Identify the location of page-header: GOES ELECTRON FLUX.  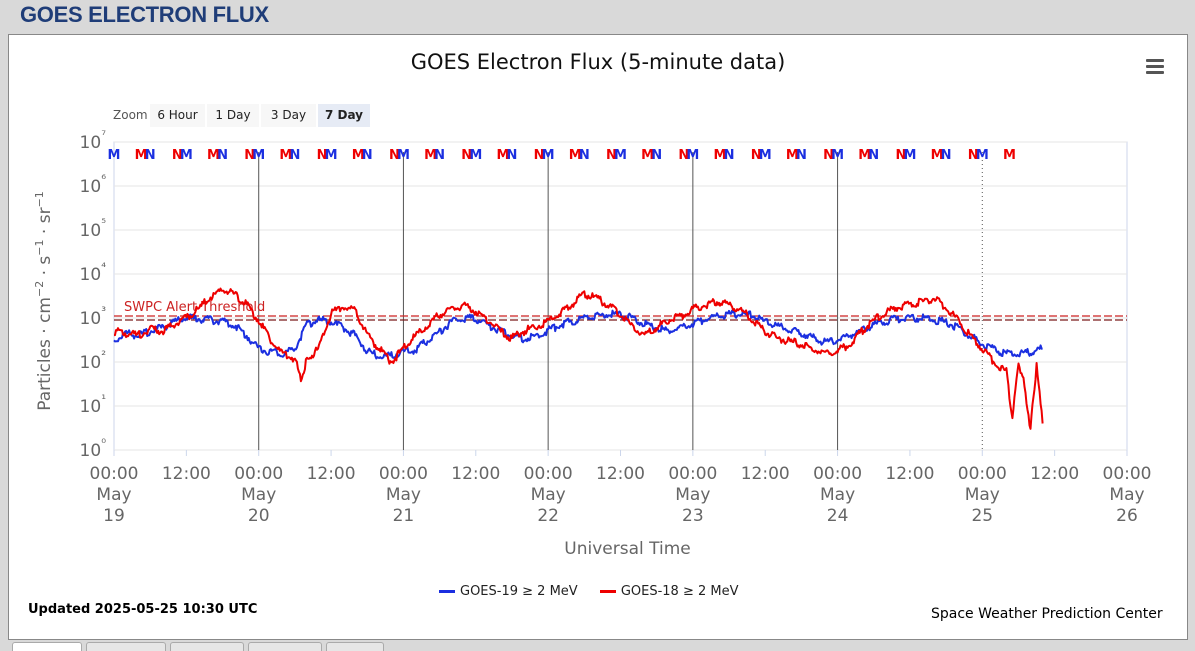
(597, 16).